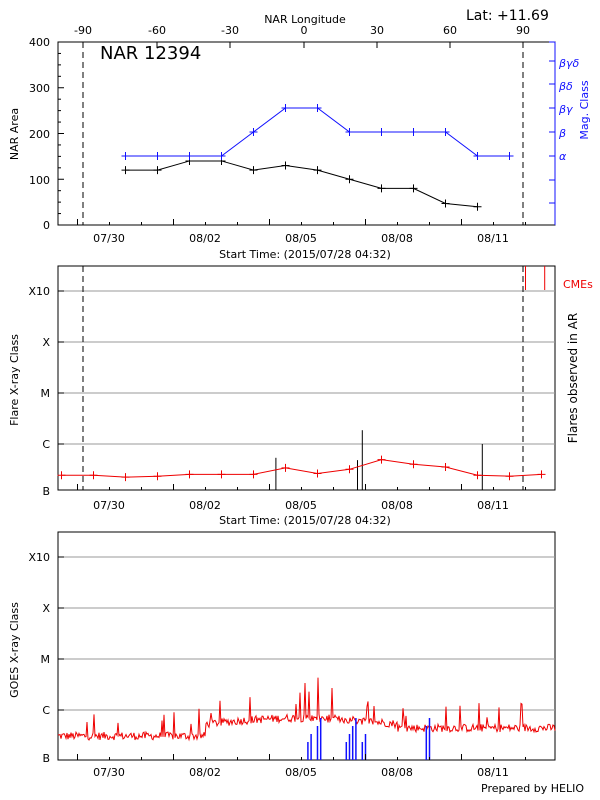 The height and width of the screenshot is (800, 600). Describe the element at coordinates (46, 491) in the screenshot. I see `y-tick-label: B` at that location.